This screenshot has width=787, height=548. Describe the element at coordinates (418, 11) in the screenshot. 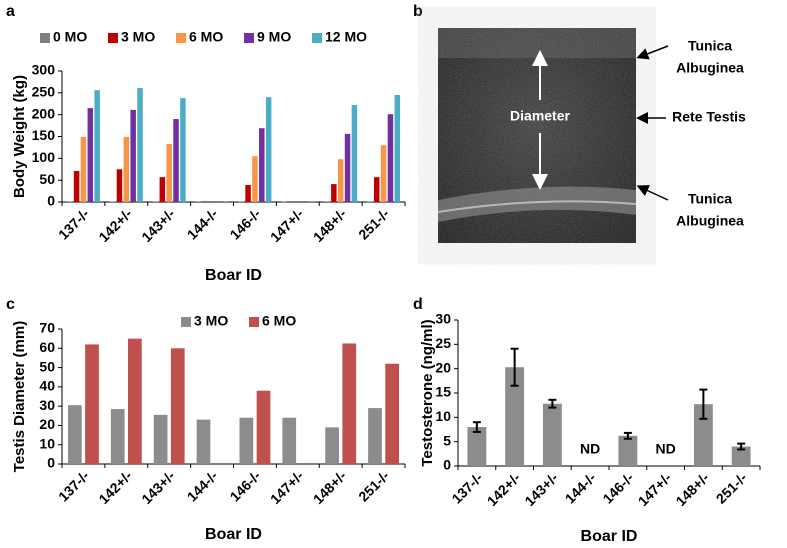

I see `panel-label: b` at that location.